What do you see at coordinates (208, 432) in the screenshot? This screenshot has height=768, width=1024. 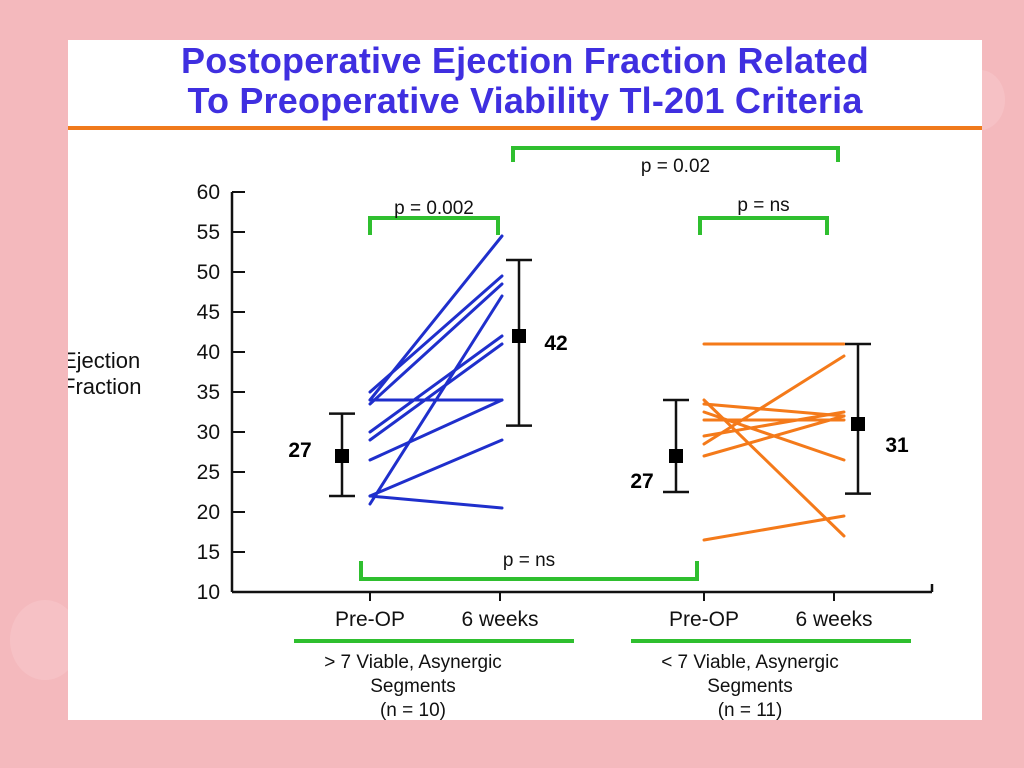 I see `y-tick-label: 30` at bounding box center [208, 432].